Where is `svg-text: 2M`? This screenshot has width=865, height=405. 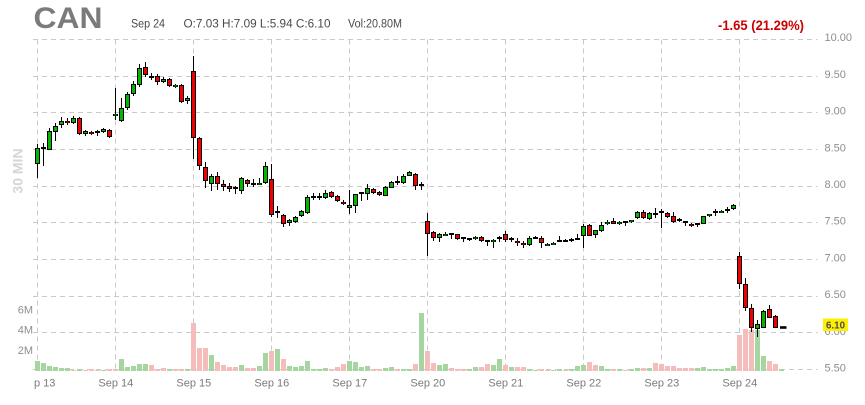
svg-text: 2M is located at coordinates (25, 351).